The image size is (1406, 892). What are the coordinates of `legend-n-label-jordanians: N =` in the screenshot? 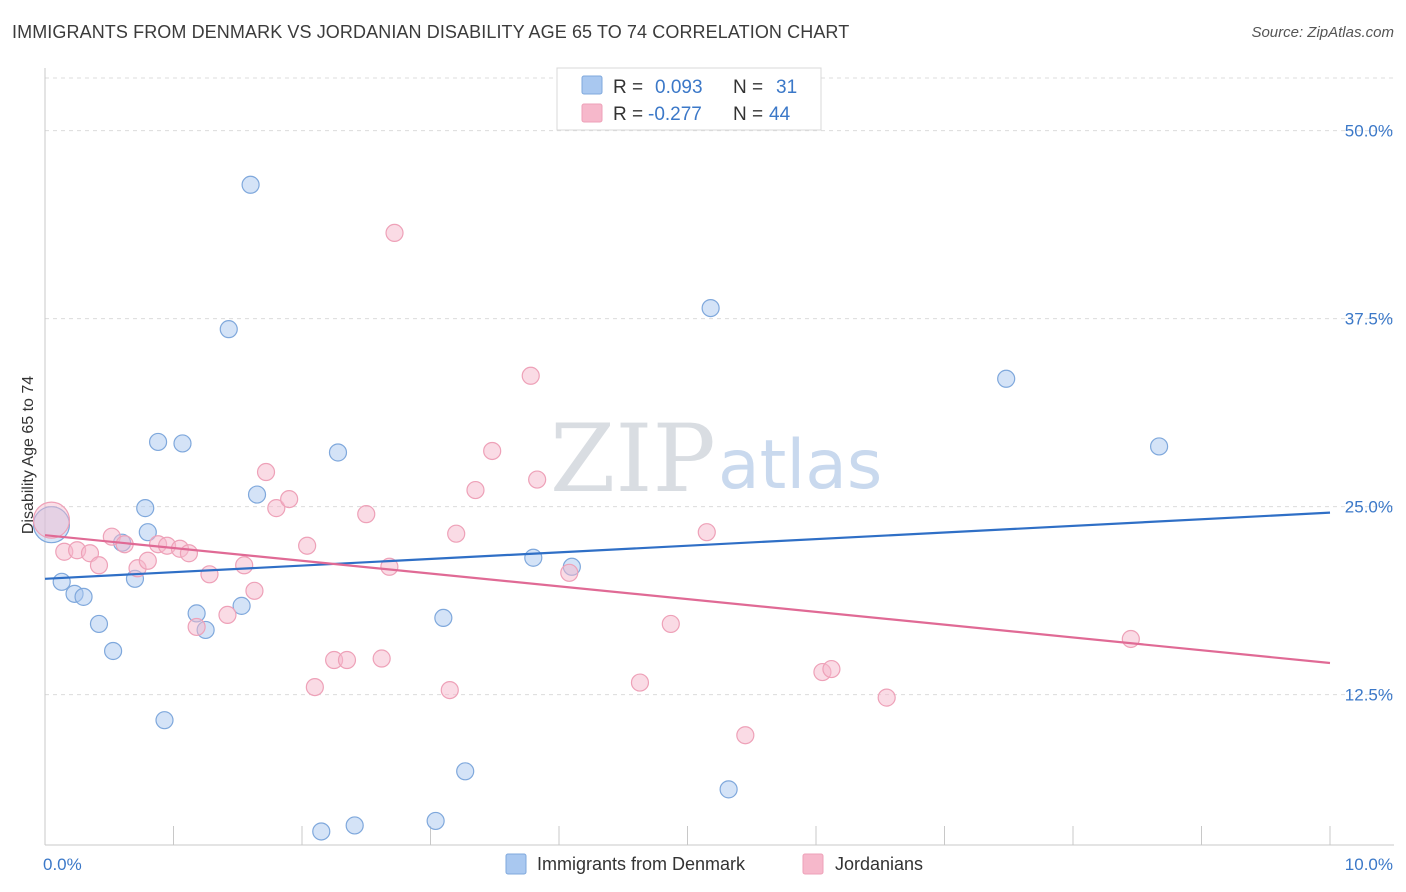 It's located at (748, 114).